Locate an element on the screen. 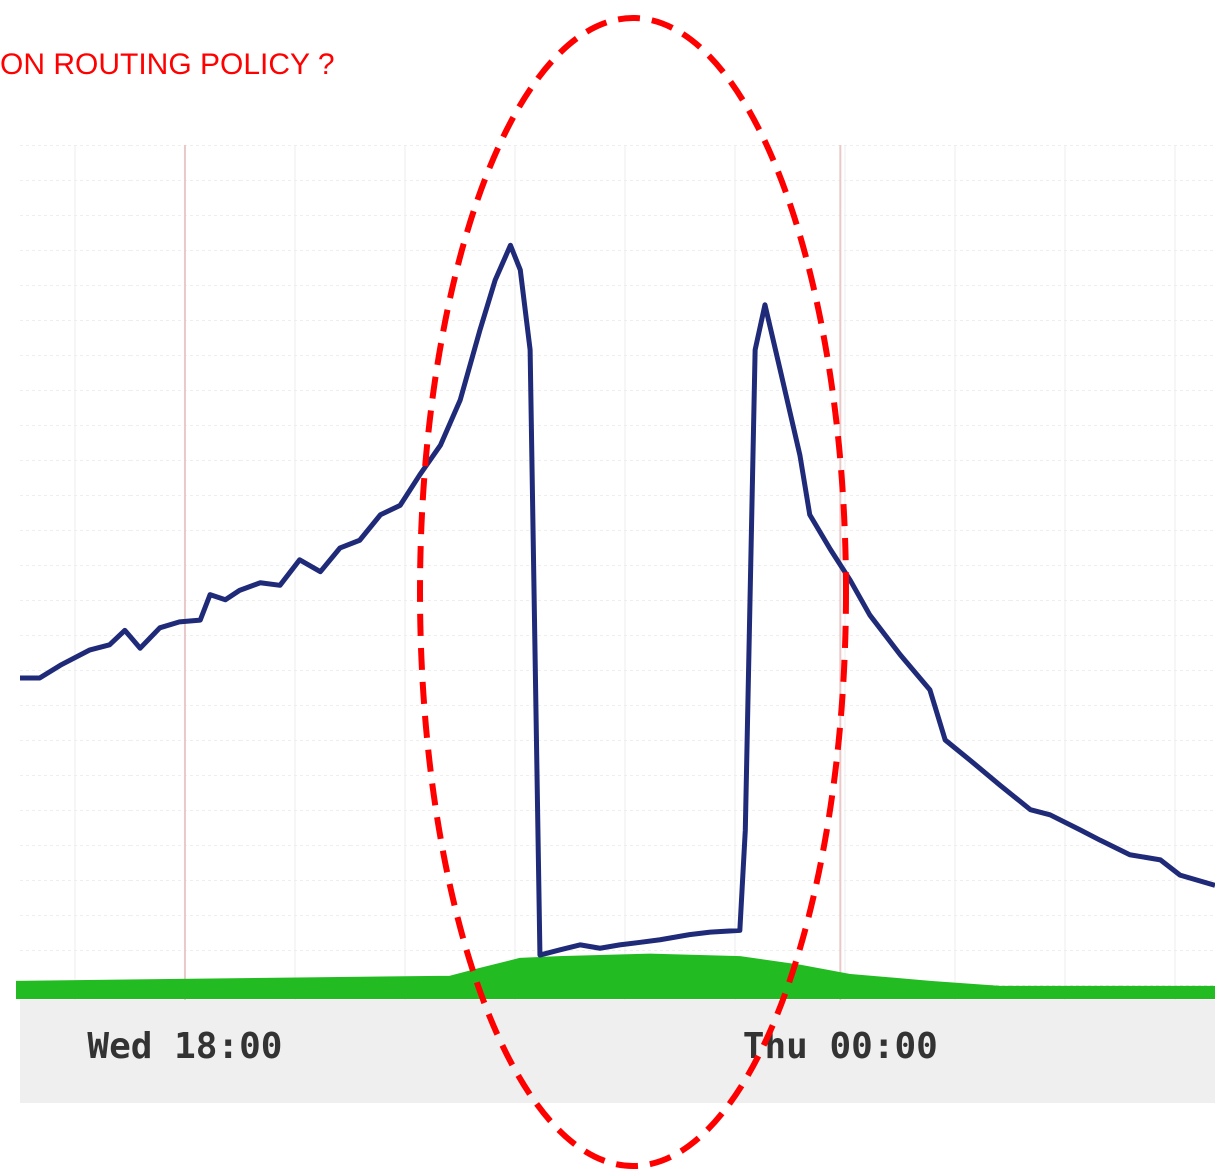 This screenshot has height=1169, width=1215. chart-title: ON ROUTING POLICY ? is located at coordinates (167, 64).